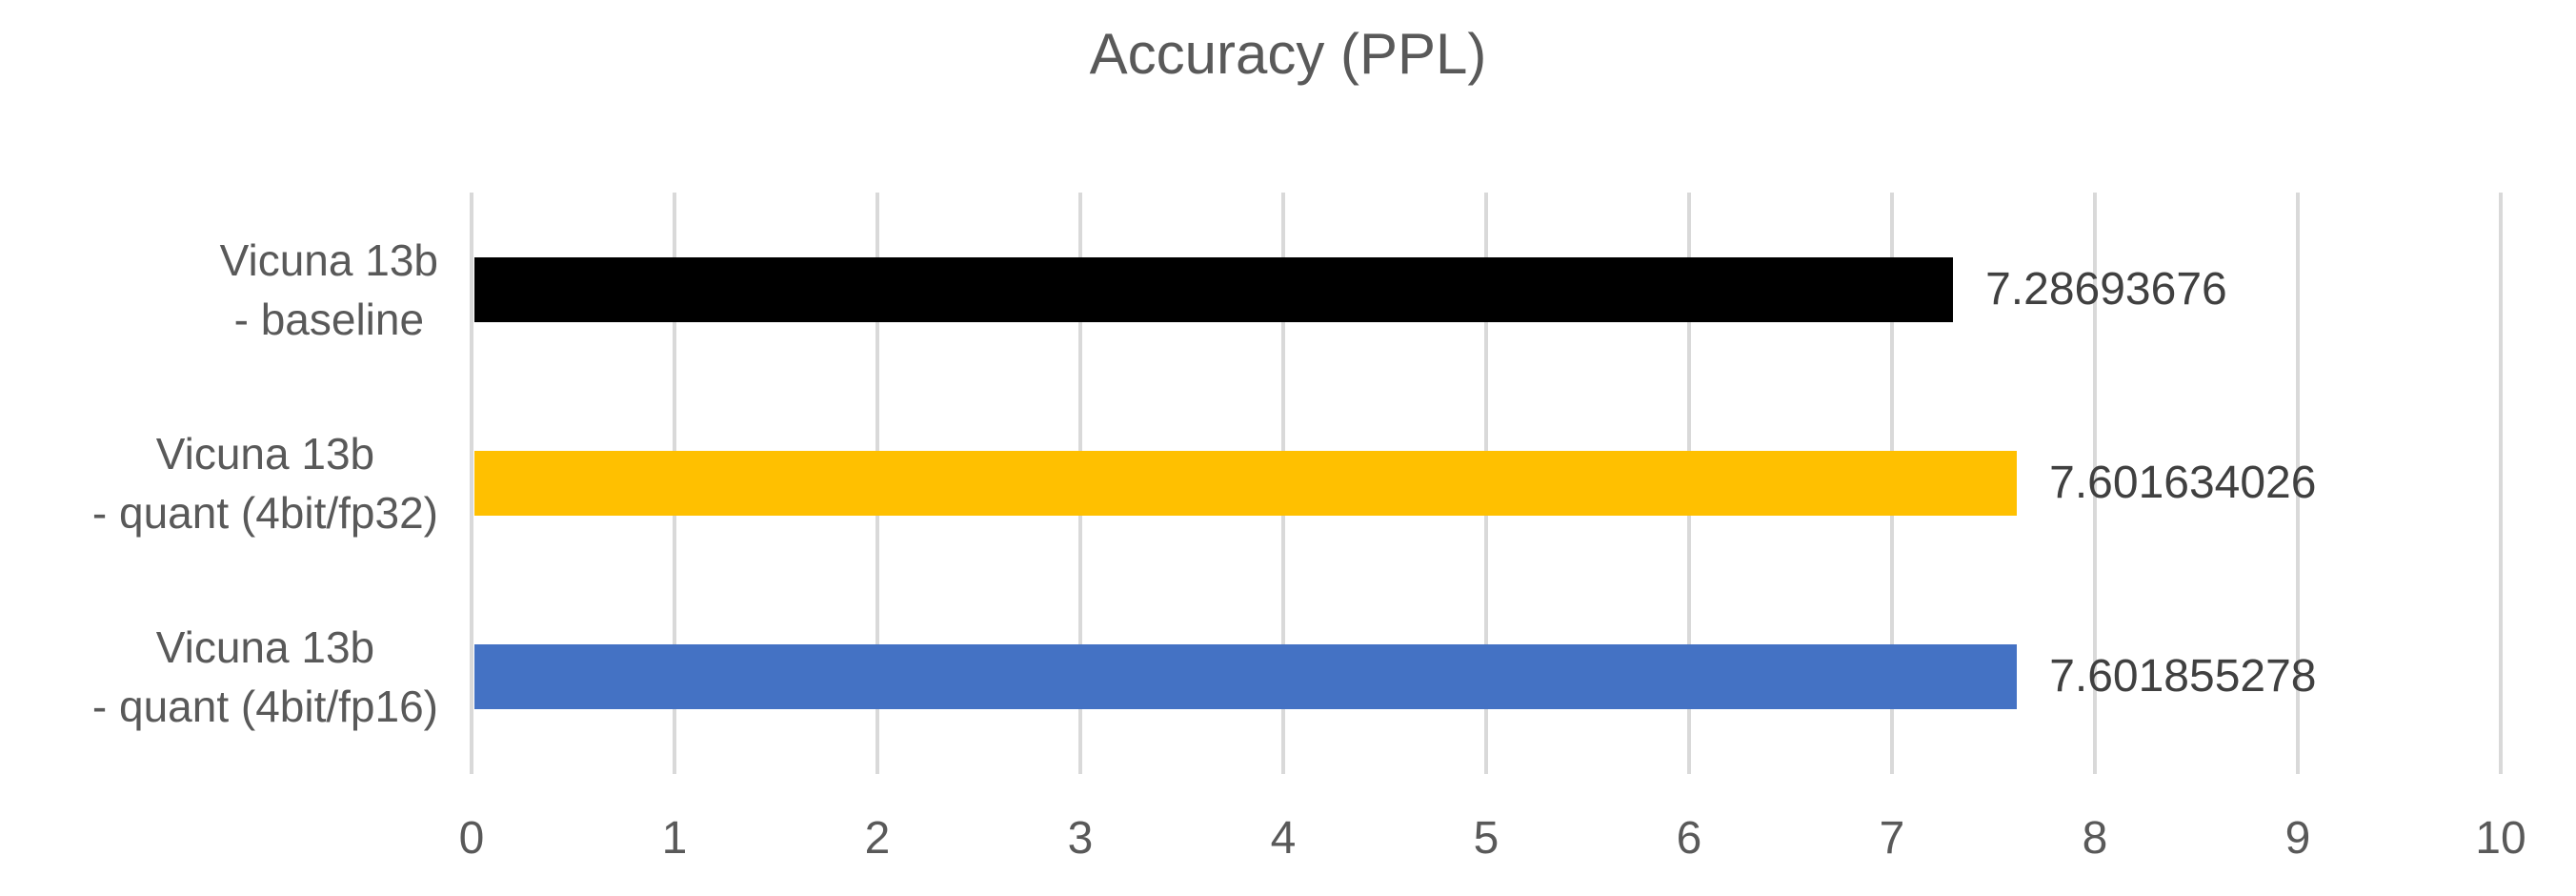 The image size is (2576, 896). Describe the element at coordinates (264, 513) in the screenshot. I see `category-label-line: - quant (4bit/fp32)` at that location.